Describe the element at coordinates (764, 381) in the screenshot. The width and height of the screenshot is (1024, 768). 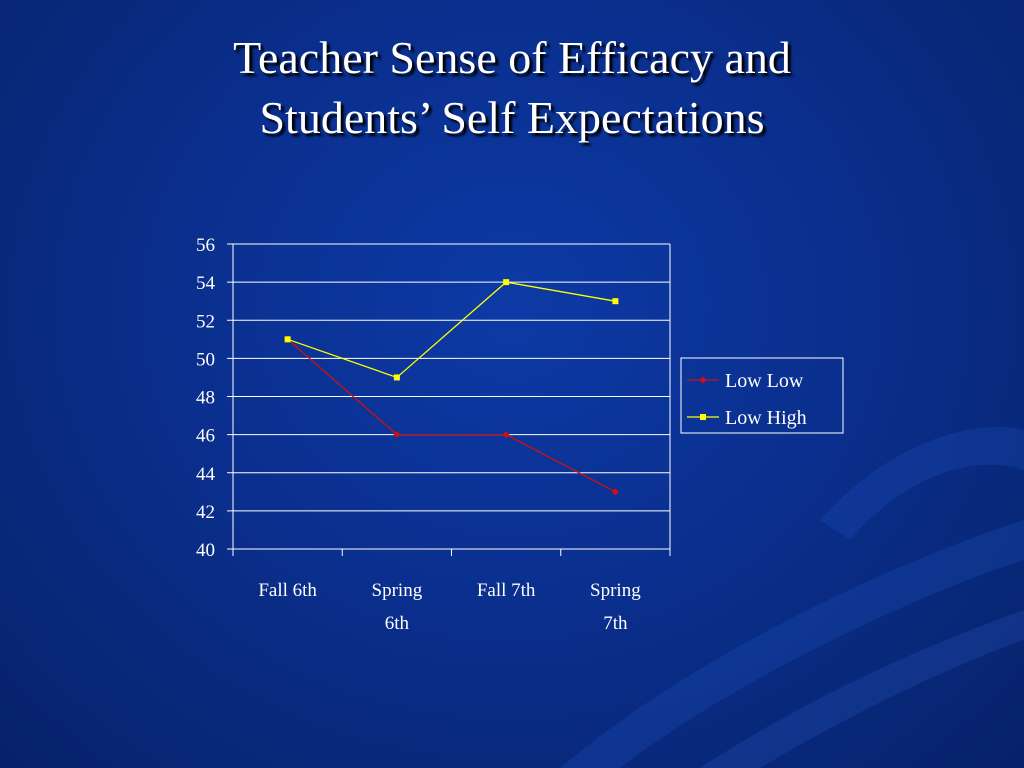
I see `legend-label: Low Low` at that location.